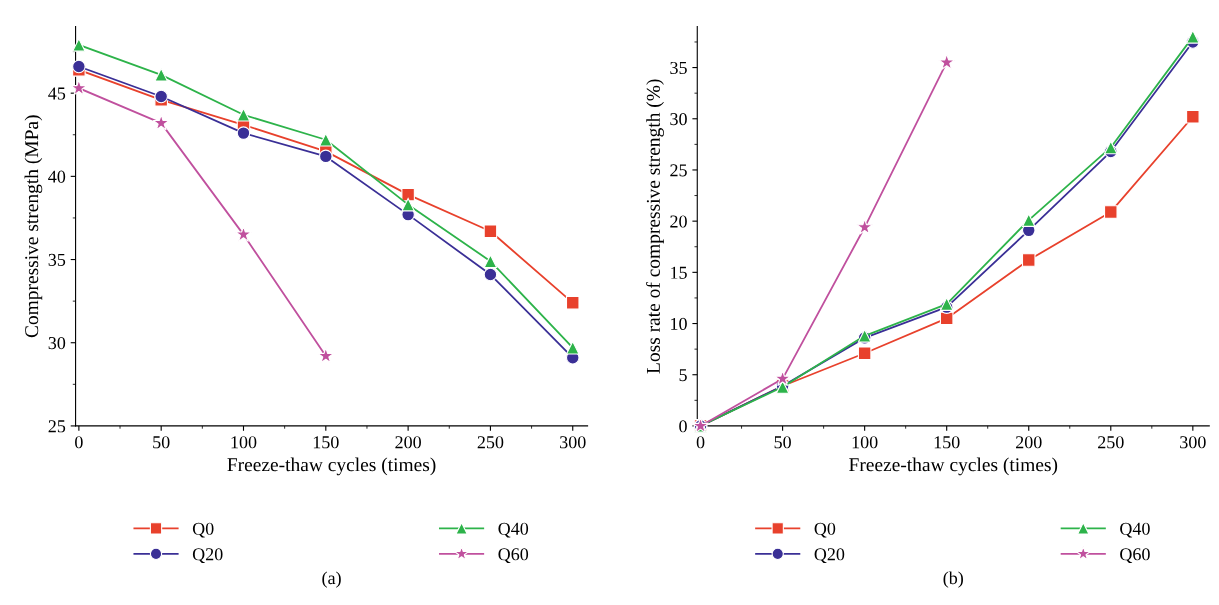 The image size is (1219, 605). What do you see at coordinates (683, 375) in the screenshot?
I see `y-tick-label: 5` at bounding box center [683, 375].